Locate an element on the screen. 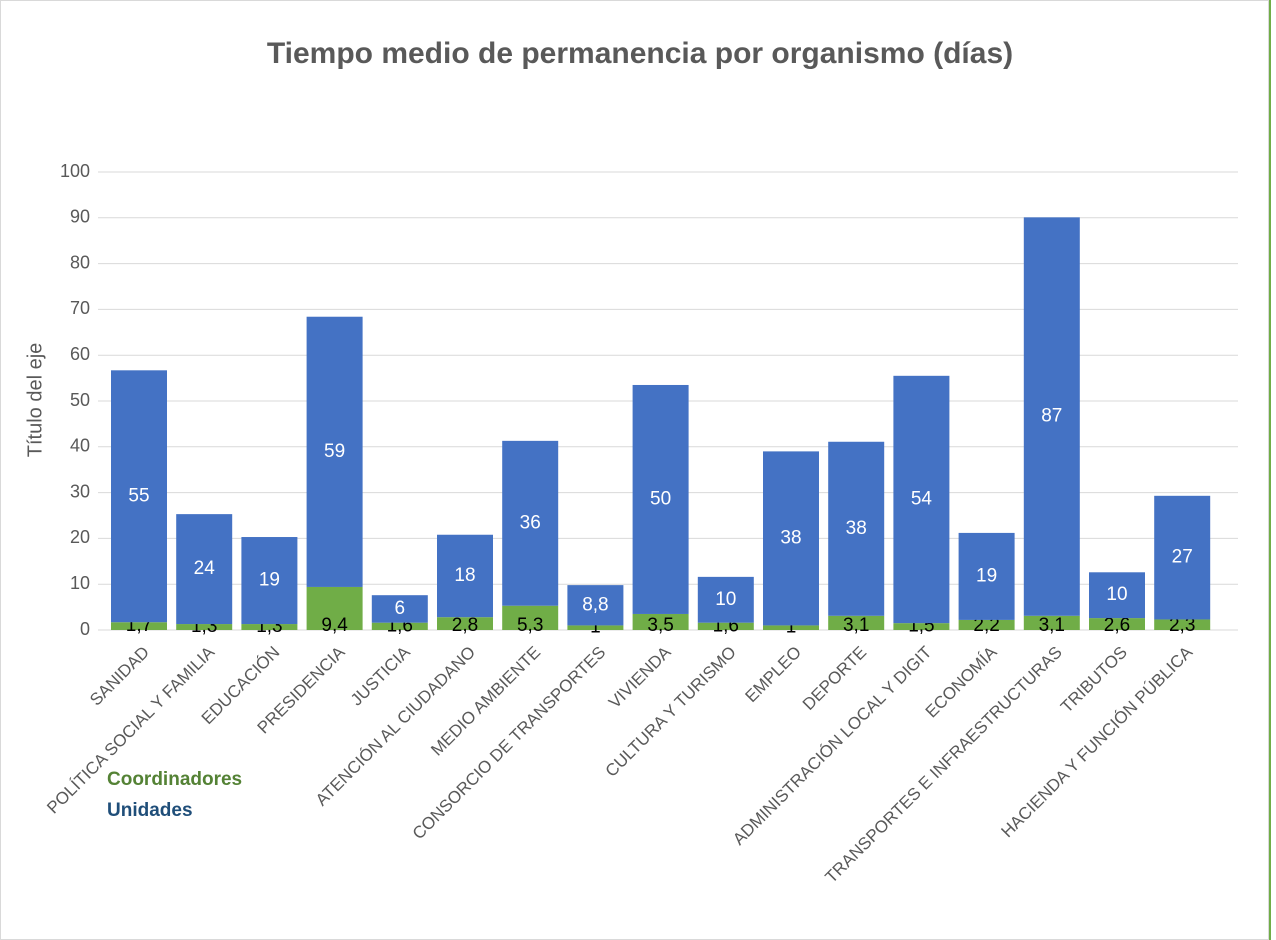  data-label: 55 is located at coordinates (138, 495).